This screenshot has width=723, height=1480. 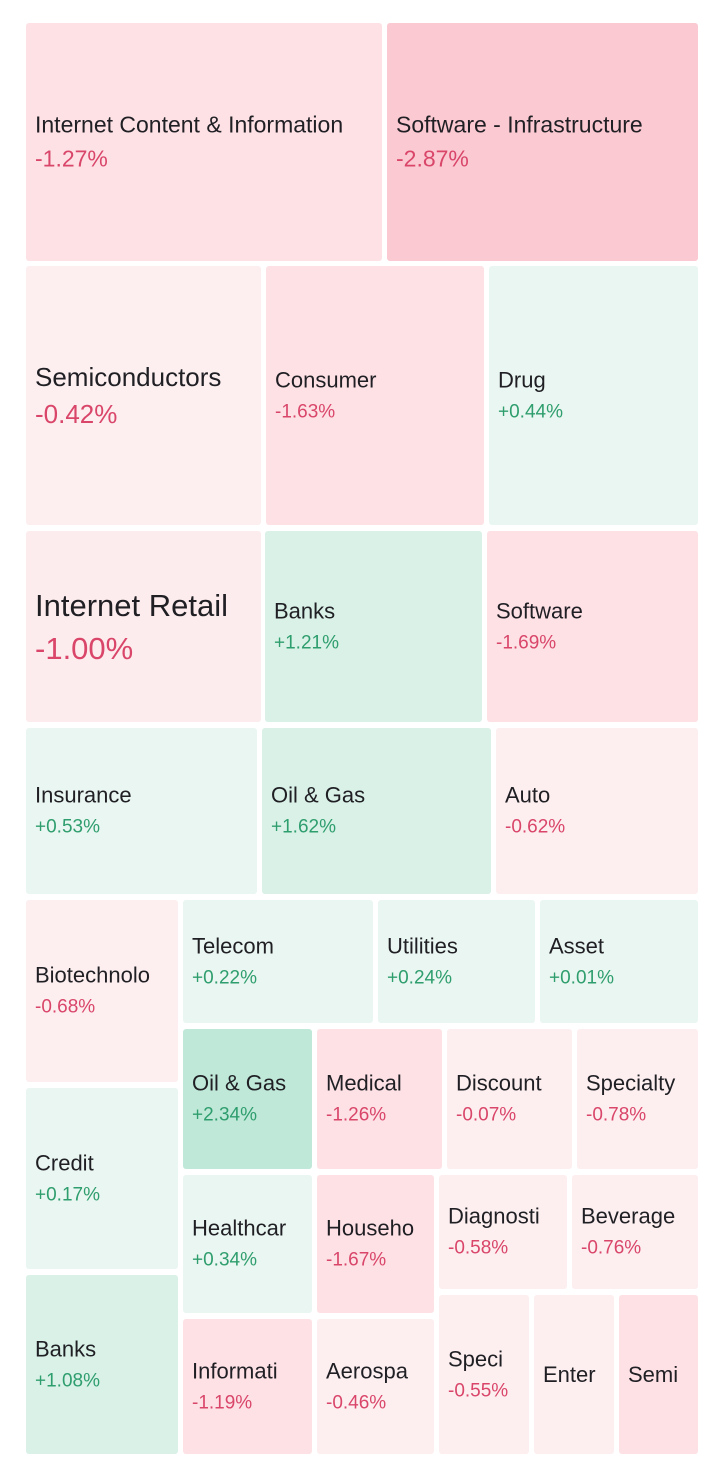 I want to click on tile-change: +0.53%, so click(x=67, y=827).